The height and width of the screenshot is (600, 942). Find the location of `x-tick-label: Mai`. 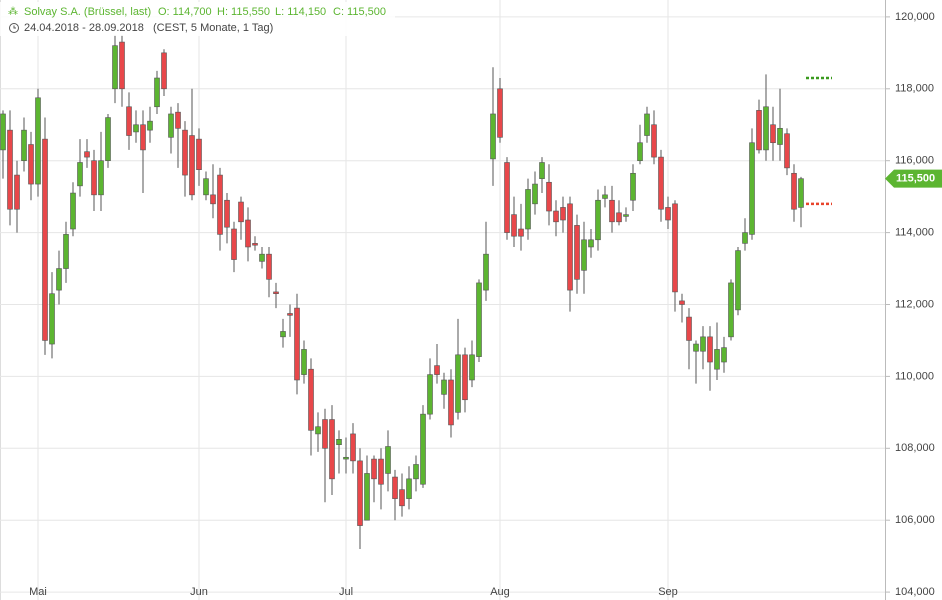

x-tick-label: Mai is located at coordinates (38, 592).